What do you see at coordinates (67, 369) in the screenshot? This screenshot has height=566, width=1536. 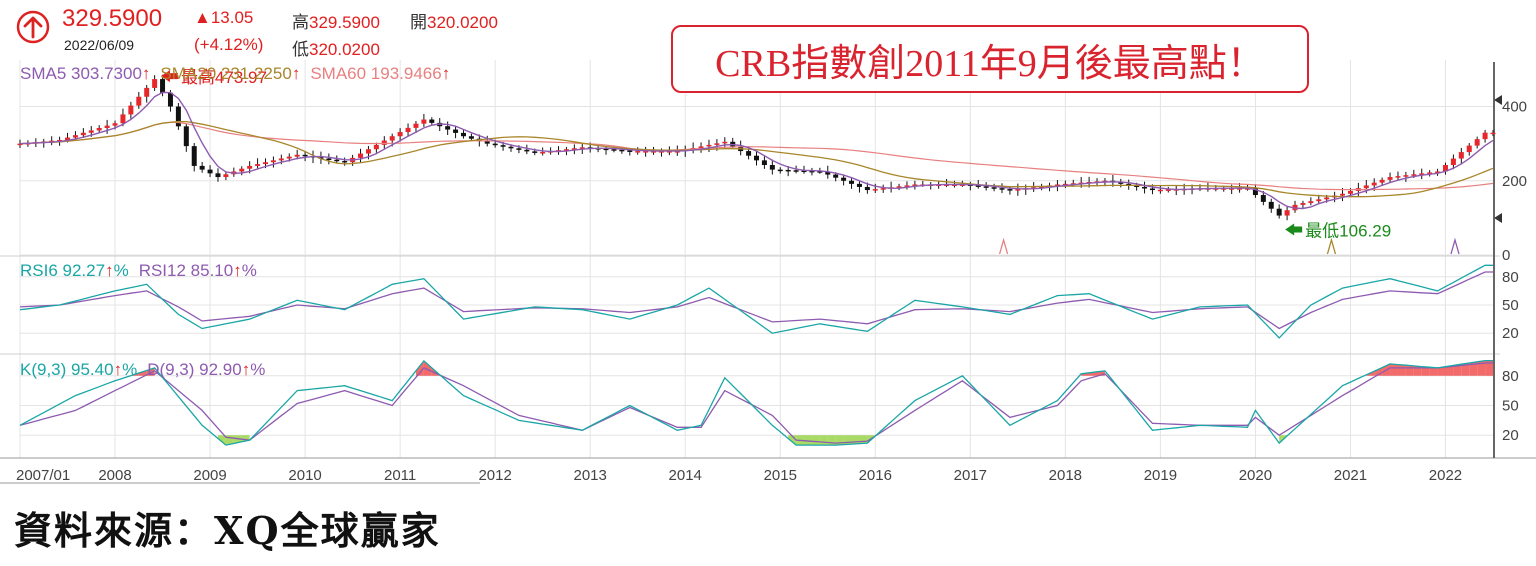 I see `legend-entry: K(9,3) 95.40` at bounding box center [67, 369].